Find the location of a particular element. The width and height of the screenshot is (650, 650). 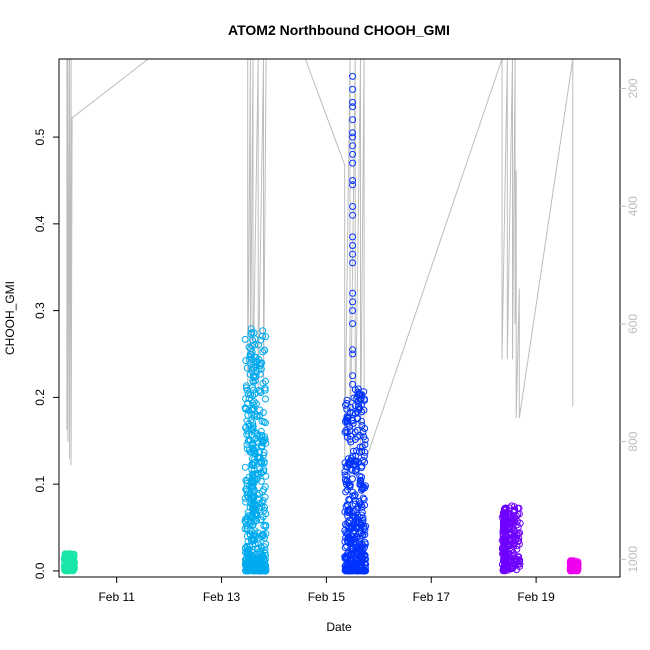

secondary-y-axis: 200 400 600 800 1000 is located at coordinates (630, 325).